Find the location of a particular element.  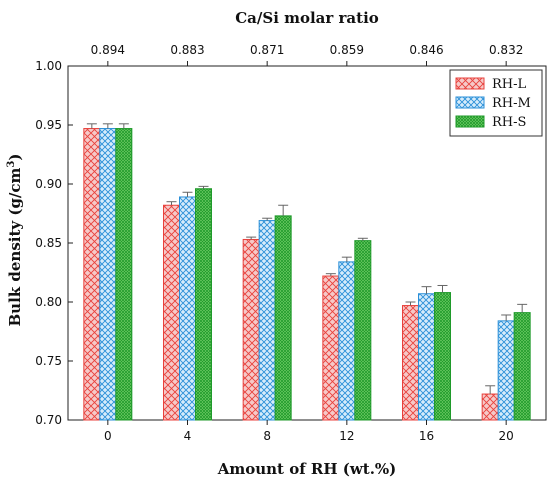

x-axis-title: Amount of RH (wt.%) is located at coordinates (307, 469).